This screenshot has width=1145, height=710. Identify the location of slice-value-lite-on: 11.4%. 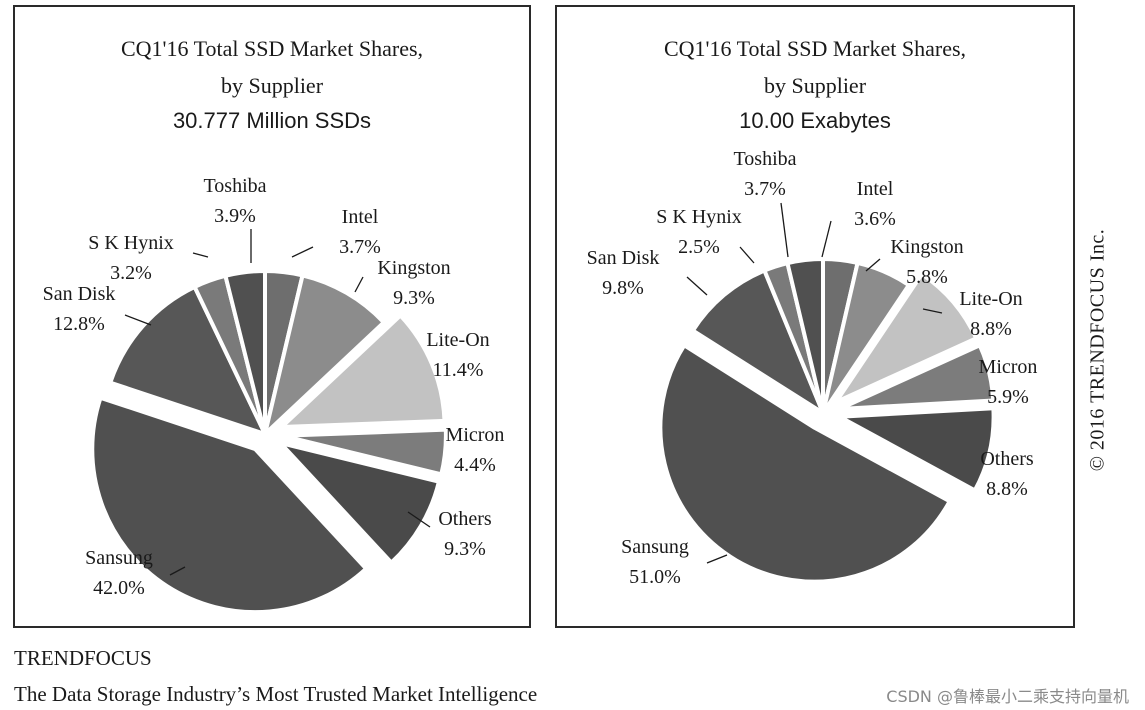
(458, 370).